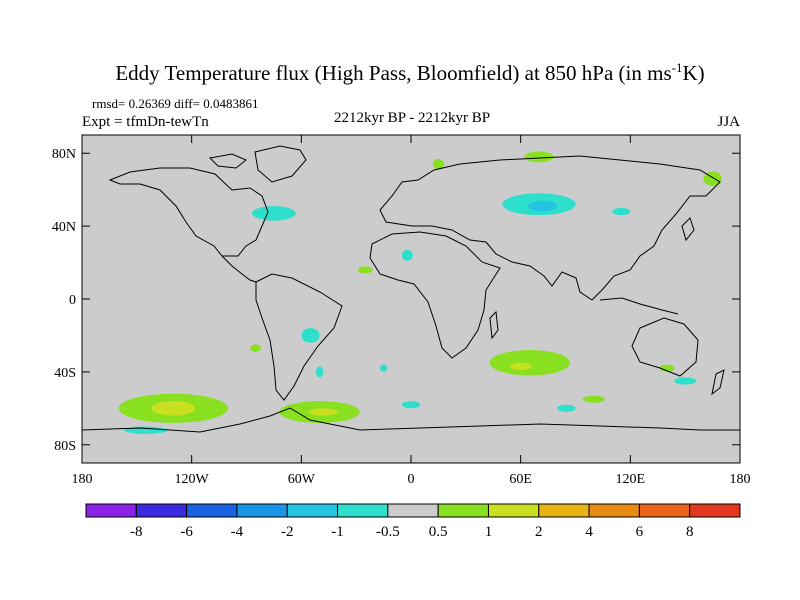 The width and height of the screenshot is (800, 600). Describe the element at coordinates (494, 325) in the screenshot. I see `madagascar-coast` at that location.